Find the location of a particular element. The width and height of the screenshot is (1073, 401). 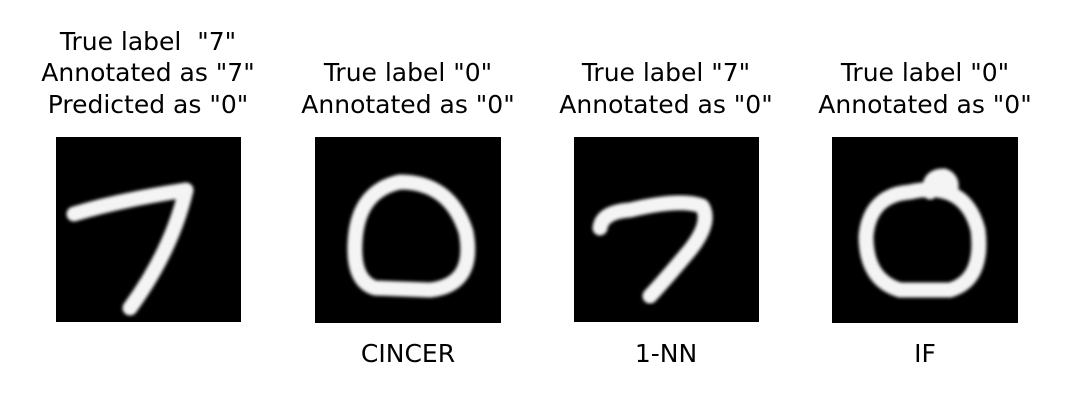

caption: IF is located at coordinates (925, 353).